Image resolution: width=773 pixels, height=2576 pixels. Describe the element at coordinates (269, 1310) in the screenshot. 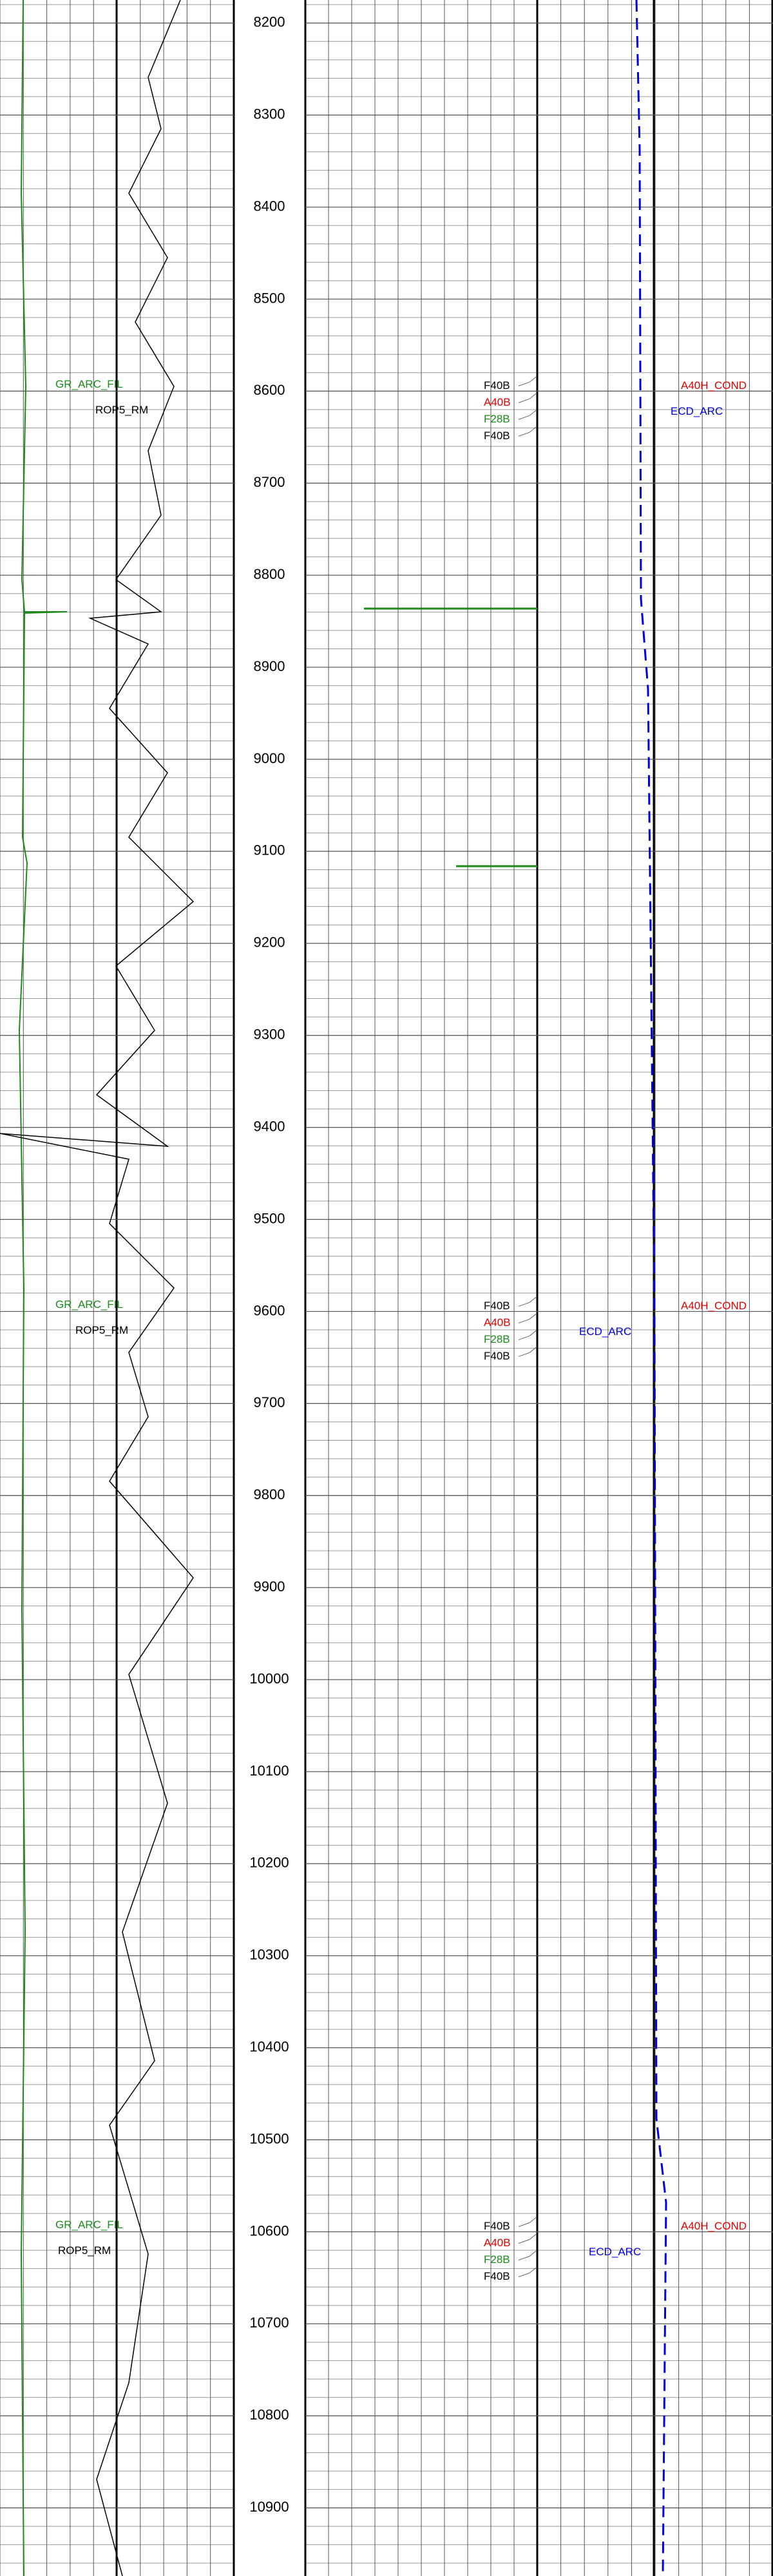

I see `depth-label: 9600` at that location.